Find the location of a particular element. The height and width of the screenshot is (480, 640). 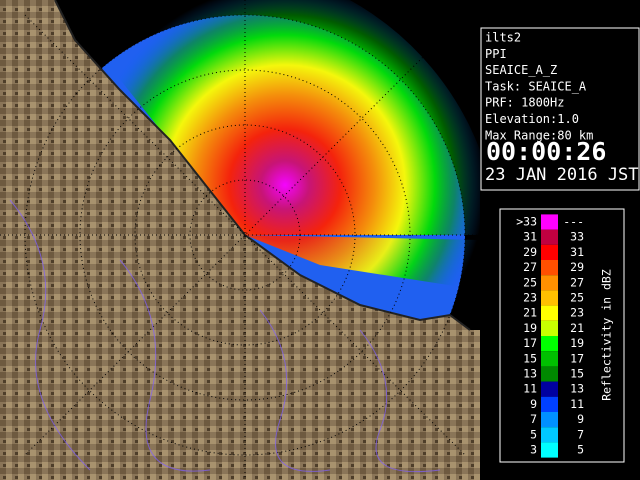

legend-low: 11 is located at coordinates (530, 389).